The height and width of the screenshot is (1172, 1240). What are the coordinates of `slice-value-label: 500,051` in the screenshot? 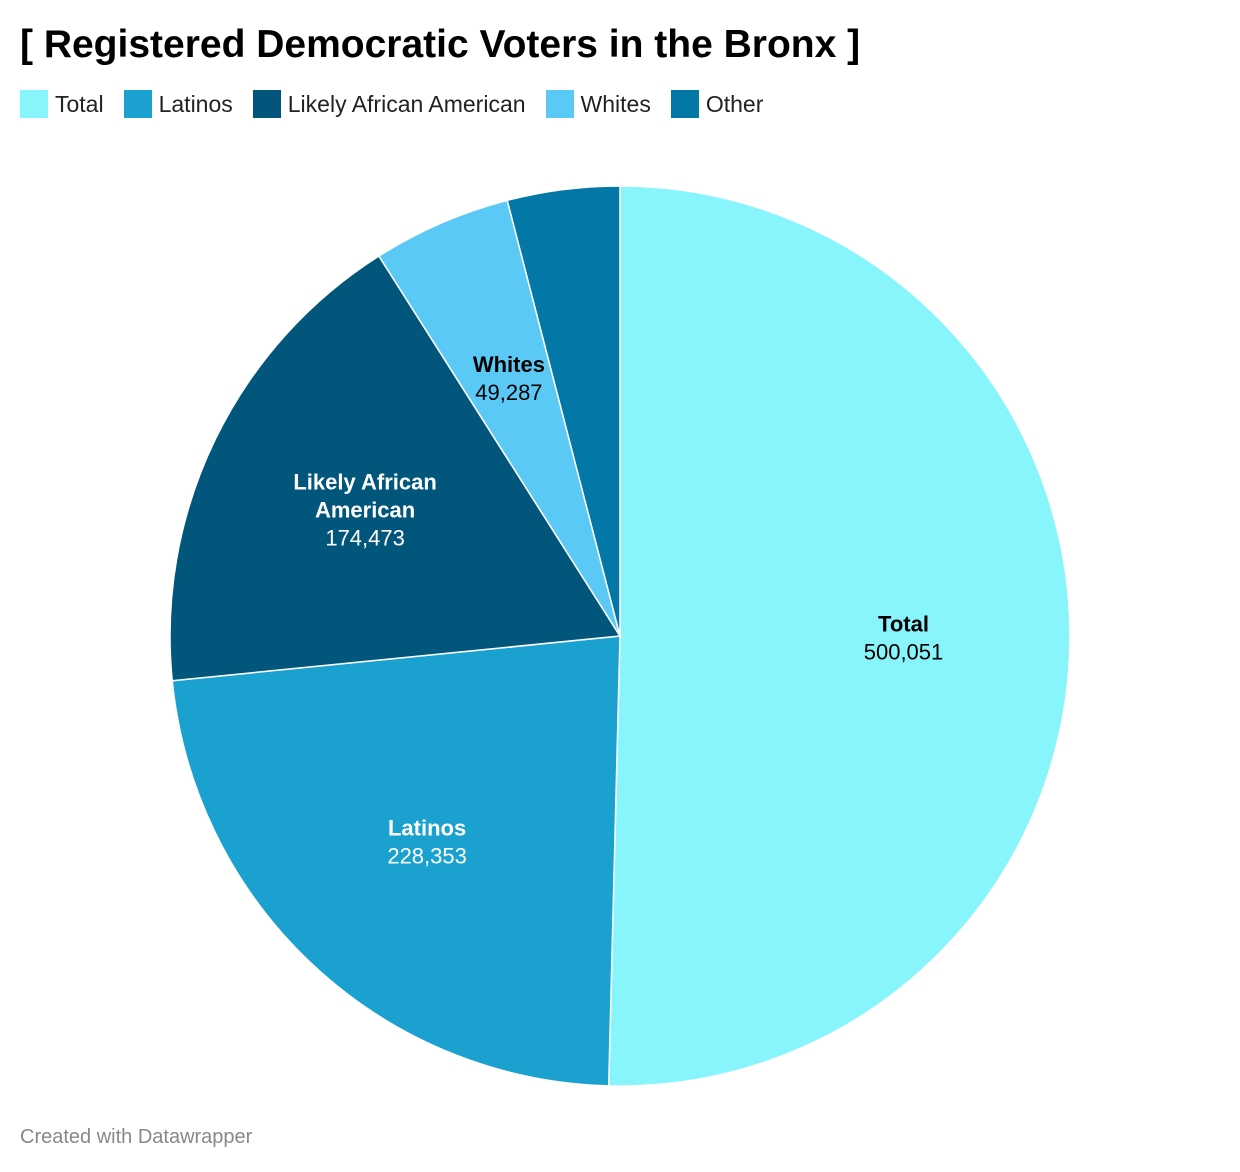 It's located at (904, 651).